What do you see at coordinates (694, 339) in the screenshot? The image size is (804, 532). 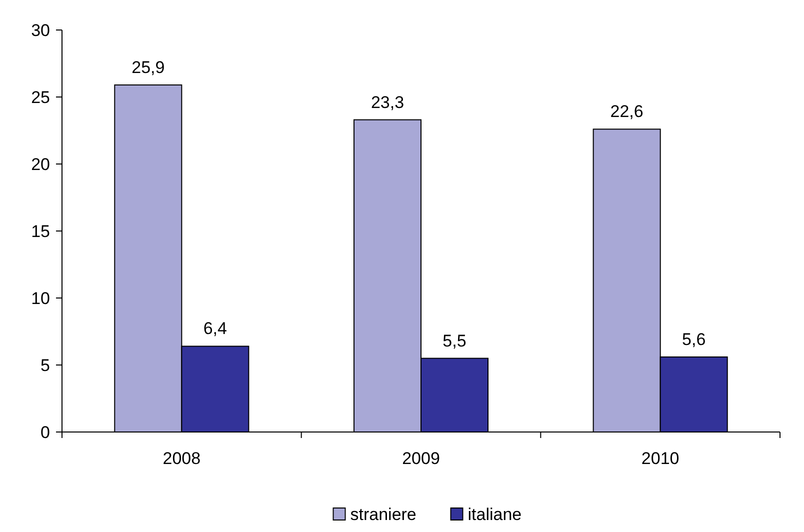 I see `data-label: 5,6` at bounding box center [694, 339].